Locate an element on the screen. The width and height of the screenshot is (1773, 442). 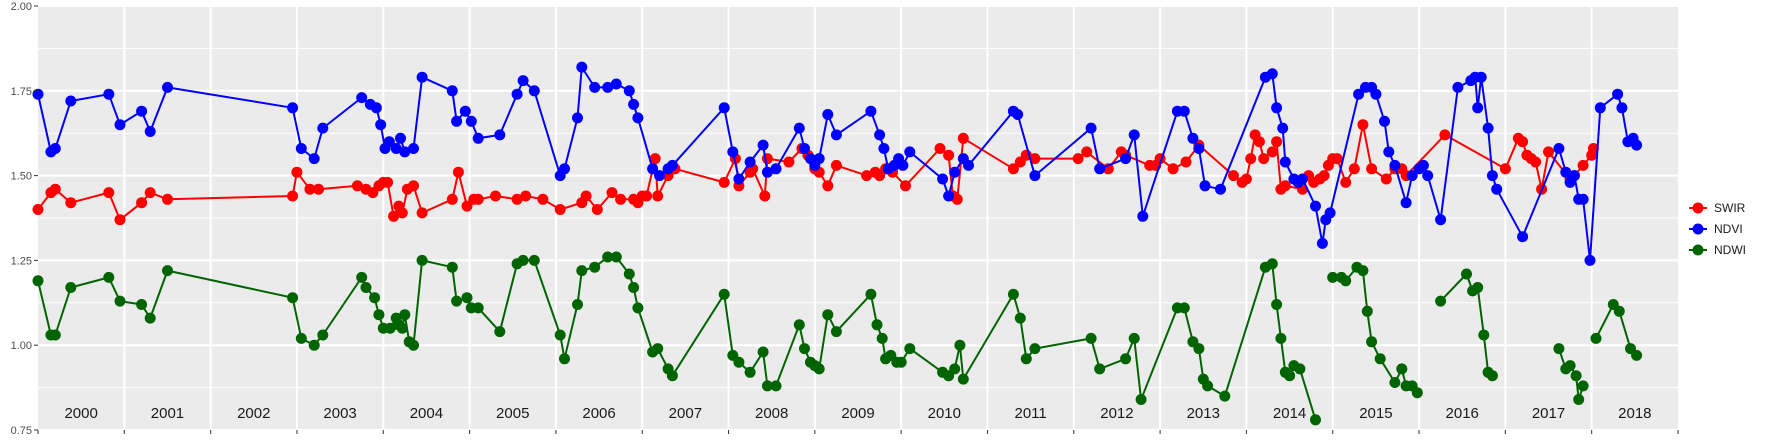
legend-dot is located at coordinates (1698, 208).